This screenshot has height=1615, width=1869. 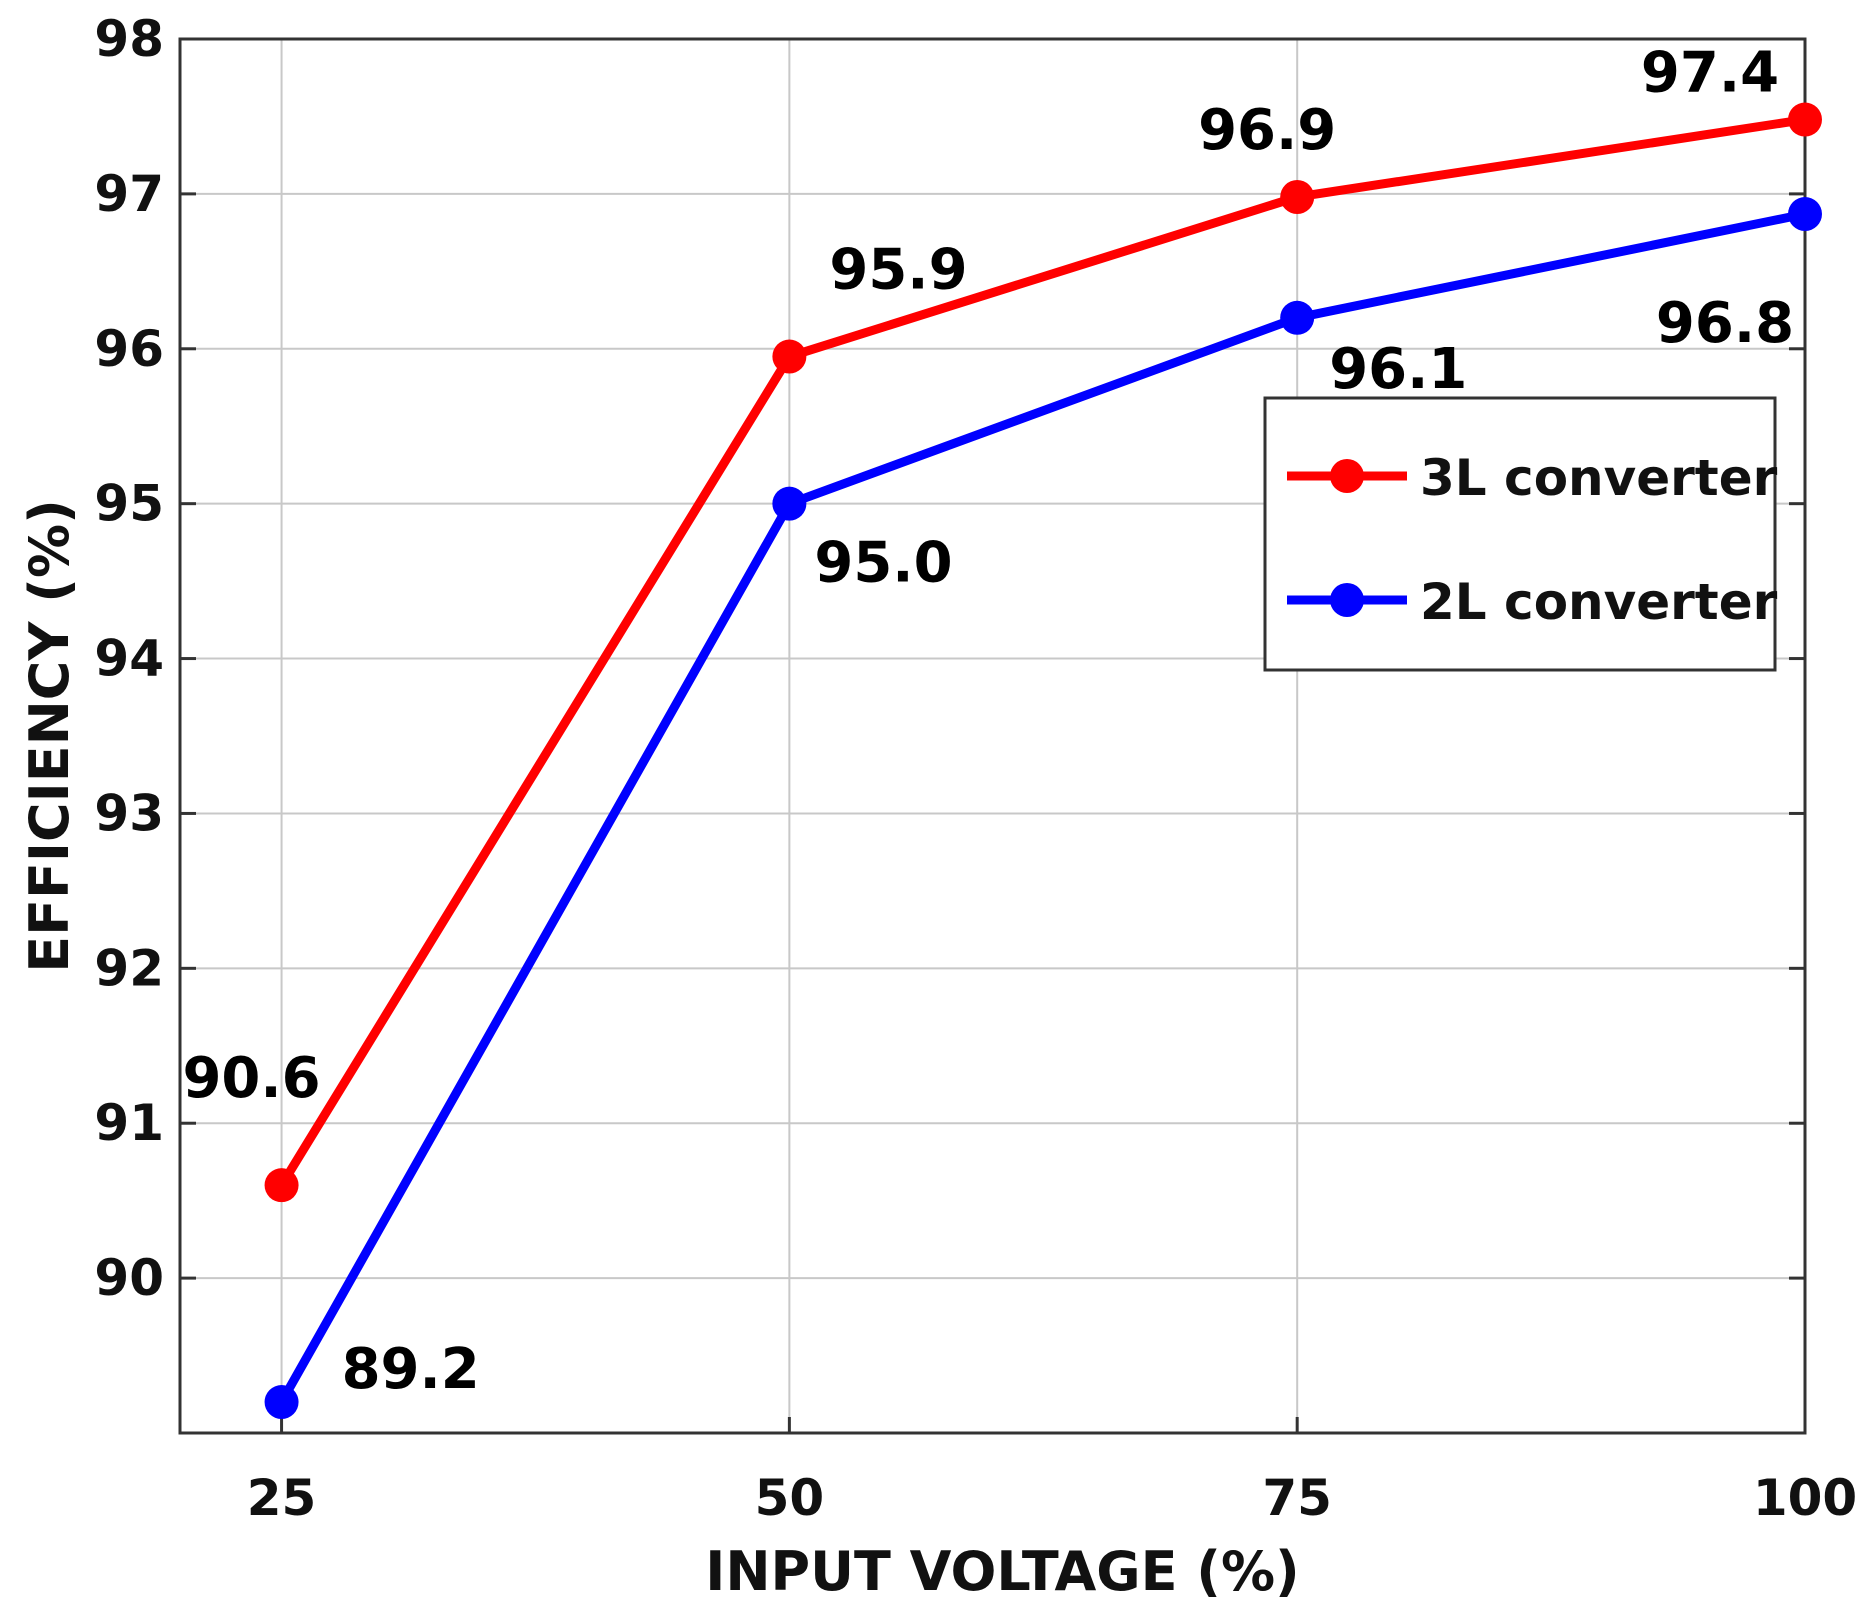 What do you see at coordinates (251, 1078) in the screenshot?
I see `data-label: 90.6` at bounding box center [251, 1078].